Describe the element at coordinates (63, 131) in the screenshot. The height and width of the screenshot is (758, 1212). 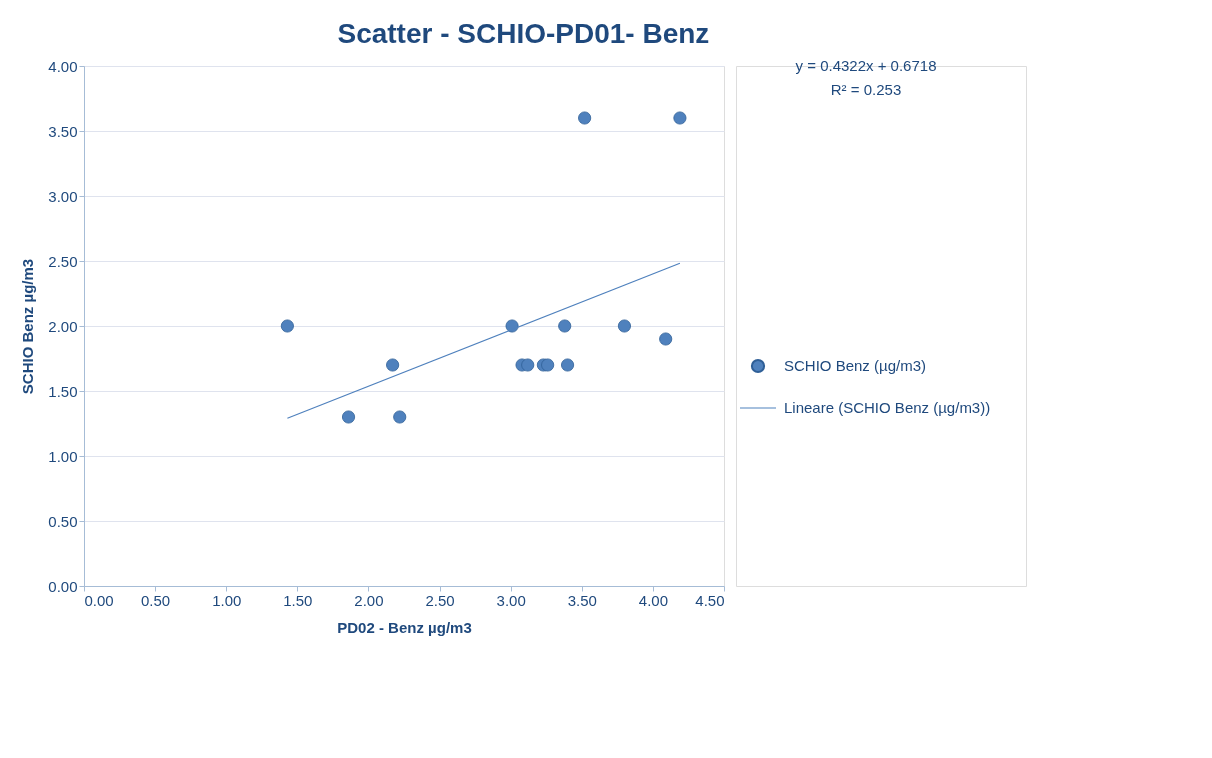
I see `y-tick-label: 3.50` at that location.